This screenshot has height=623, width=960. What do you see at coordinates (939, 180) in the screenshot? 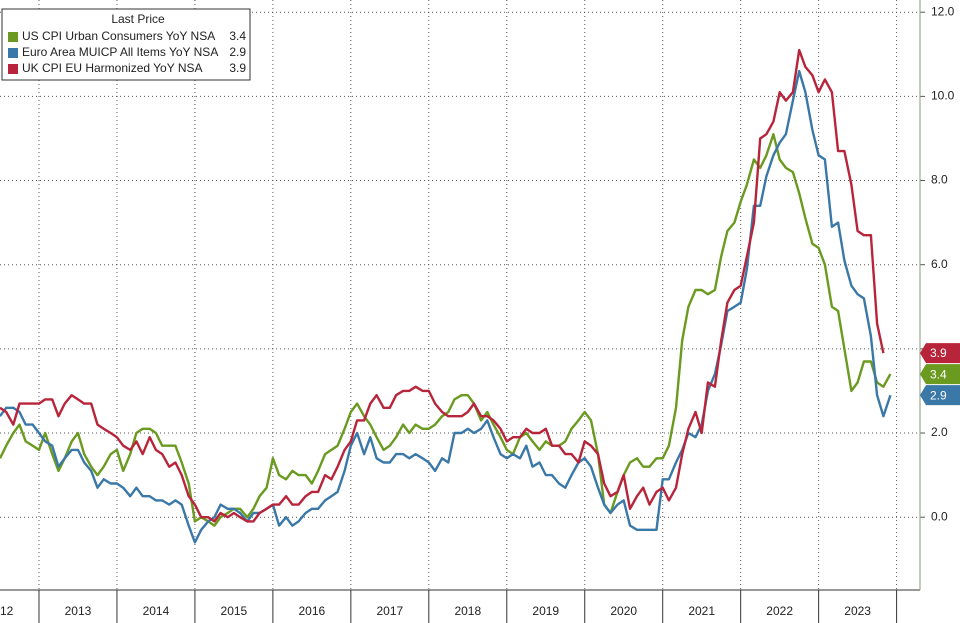
I see `y-tick-label: 8.0` at bounding box center [939, 180].